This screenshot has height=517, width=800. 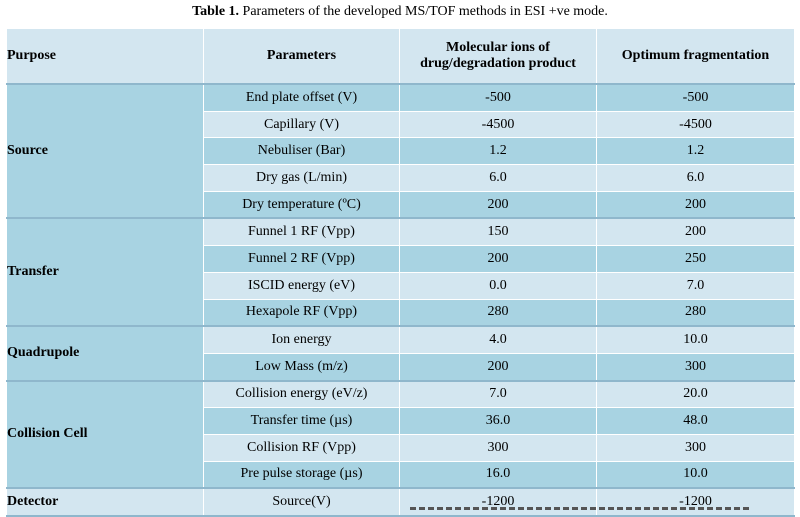 I want to click on table-row: Detector Source(V) -1200 -1200, so click(x=400, y=502).